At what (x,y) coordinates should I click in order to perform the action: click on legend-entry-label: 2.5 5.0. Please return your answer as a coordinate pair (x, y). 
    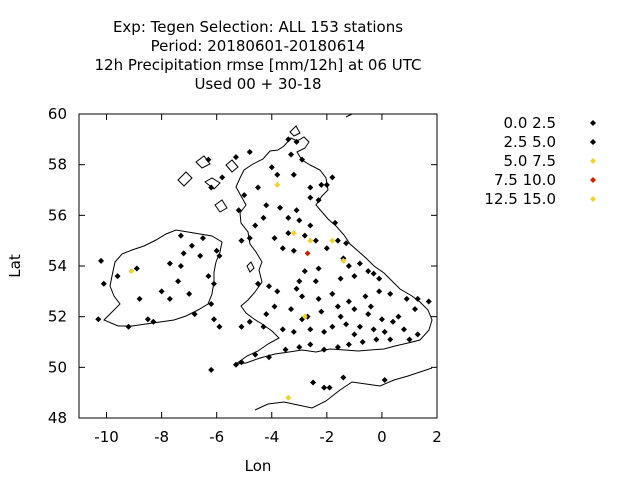
    Looking at the image, I should click on (530, 142).